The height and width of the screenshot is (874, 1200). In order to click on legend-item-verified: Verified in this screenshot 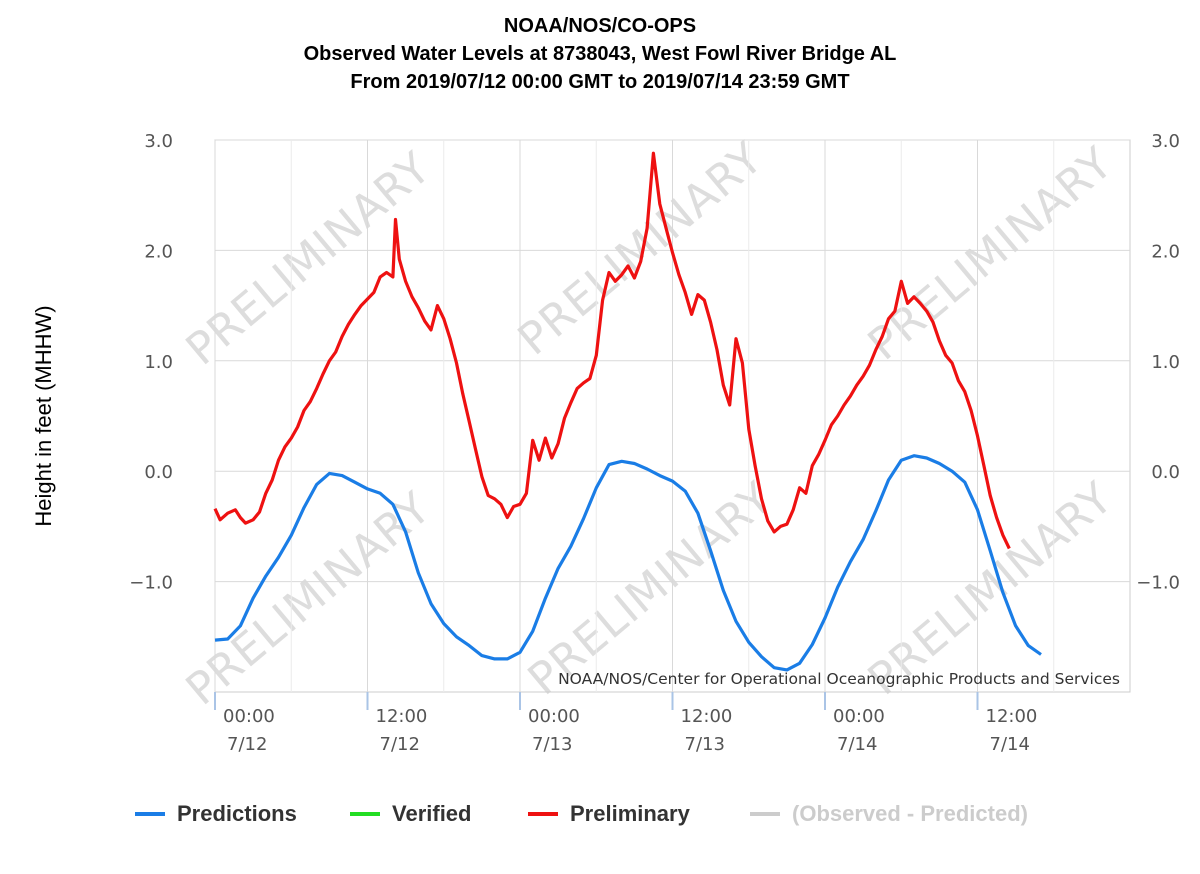, I will do `click(410, 813)`.